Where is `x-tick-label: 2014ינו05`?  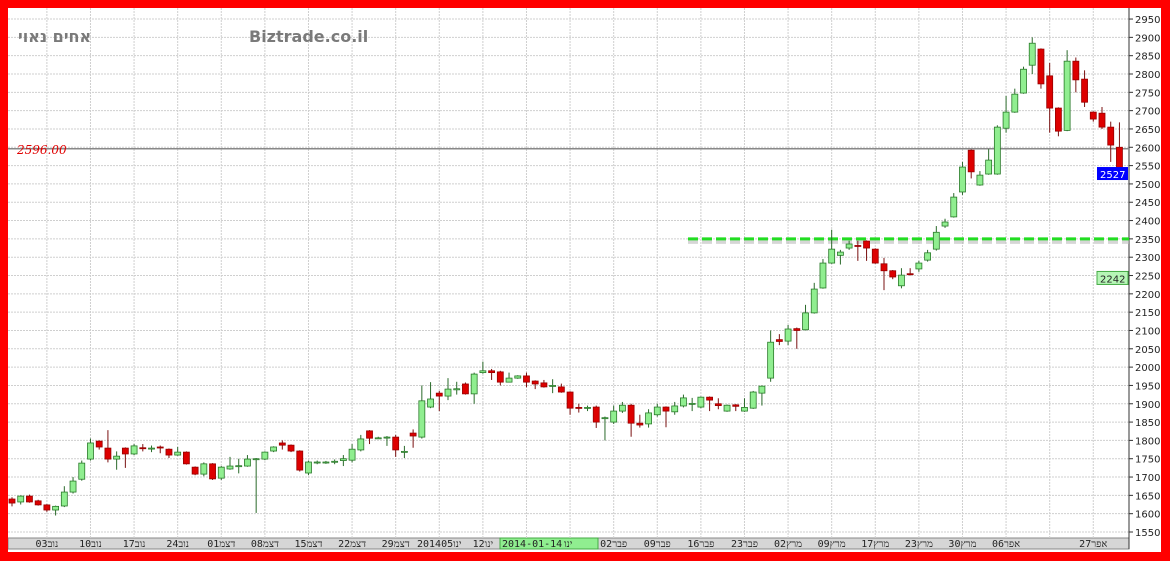
x-tick-label: 2014ינו05 is located at coordinates (439, 544).